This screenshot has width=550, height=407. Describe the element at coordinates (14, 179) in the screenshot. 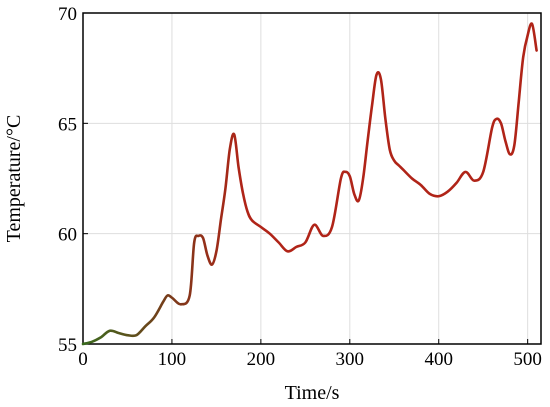

I see `y-axis-label: Temperature/°C` at that location.